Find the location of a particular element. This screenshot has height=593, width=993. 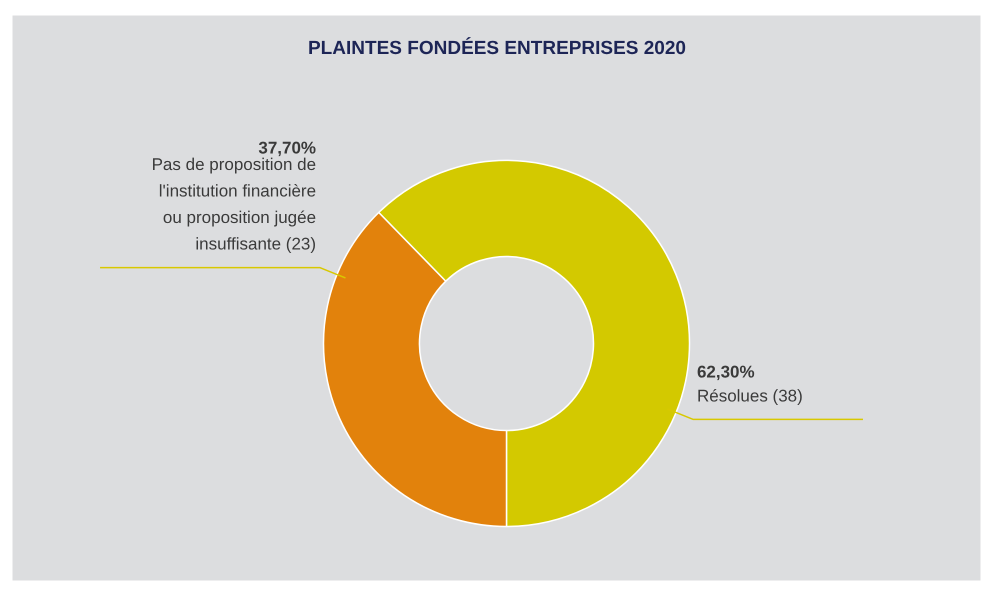

data-label: 62,30% is located at coordinates (725, 372).